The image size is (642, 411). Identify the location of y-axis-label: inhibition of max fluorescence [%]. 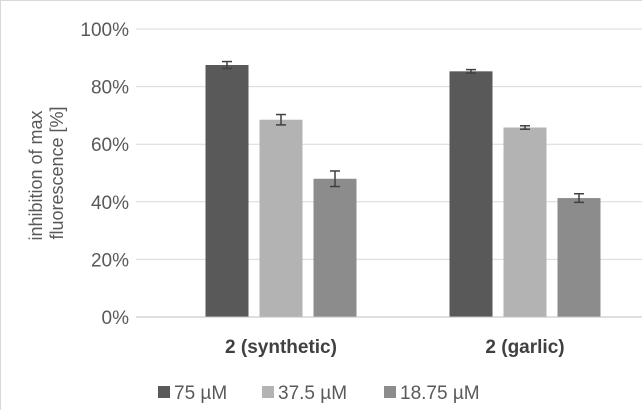
(46, 172).